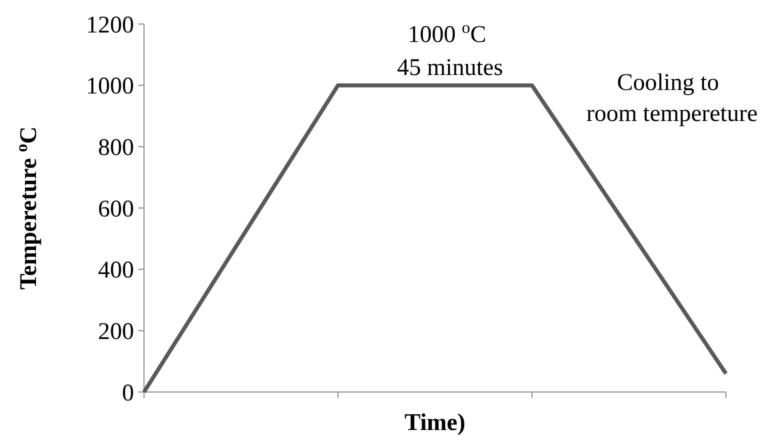 The height and width of the screenshot is (436, 781). I want to click on y-tick-label: 1000, so click(110, 87).